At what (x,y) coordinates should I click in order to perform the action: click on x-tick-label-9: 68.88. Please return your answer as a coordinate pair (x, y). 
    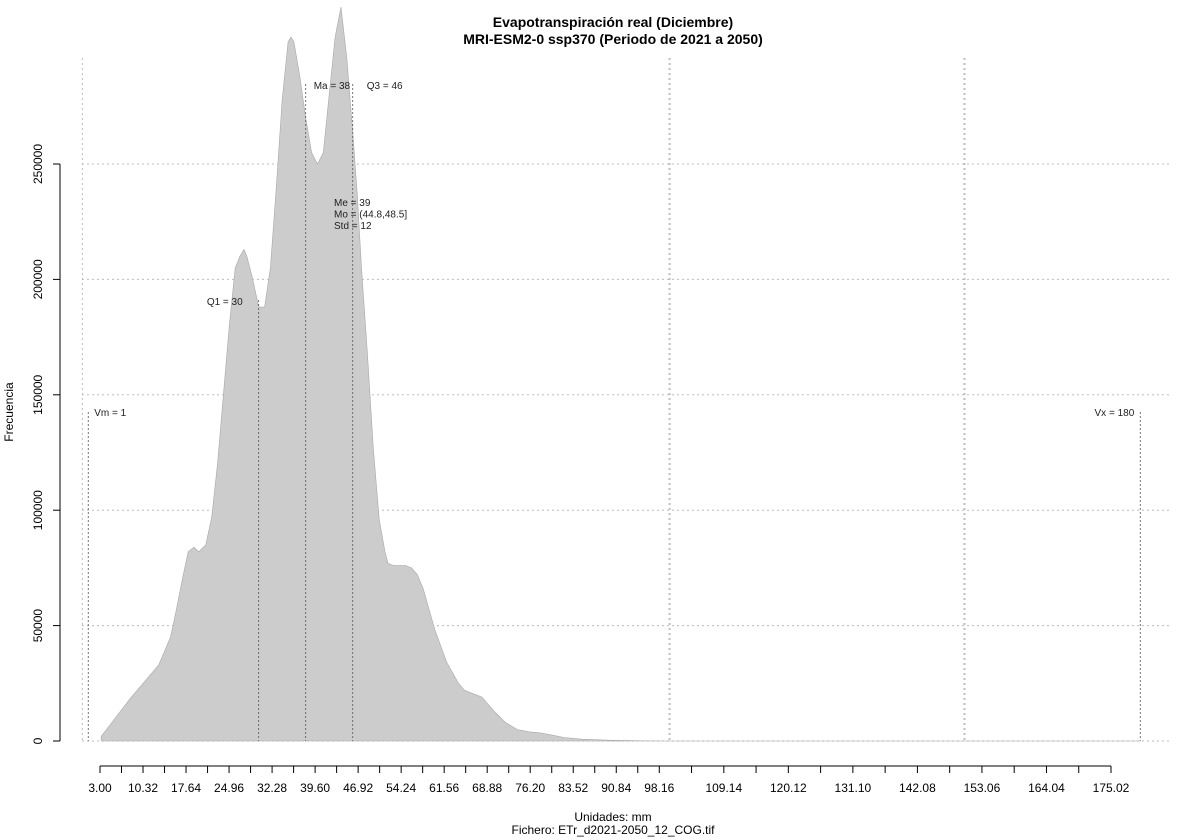
    Looking at the image, I should click on (487, 788).